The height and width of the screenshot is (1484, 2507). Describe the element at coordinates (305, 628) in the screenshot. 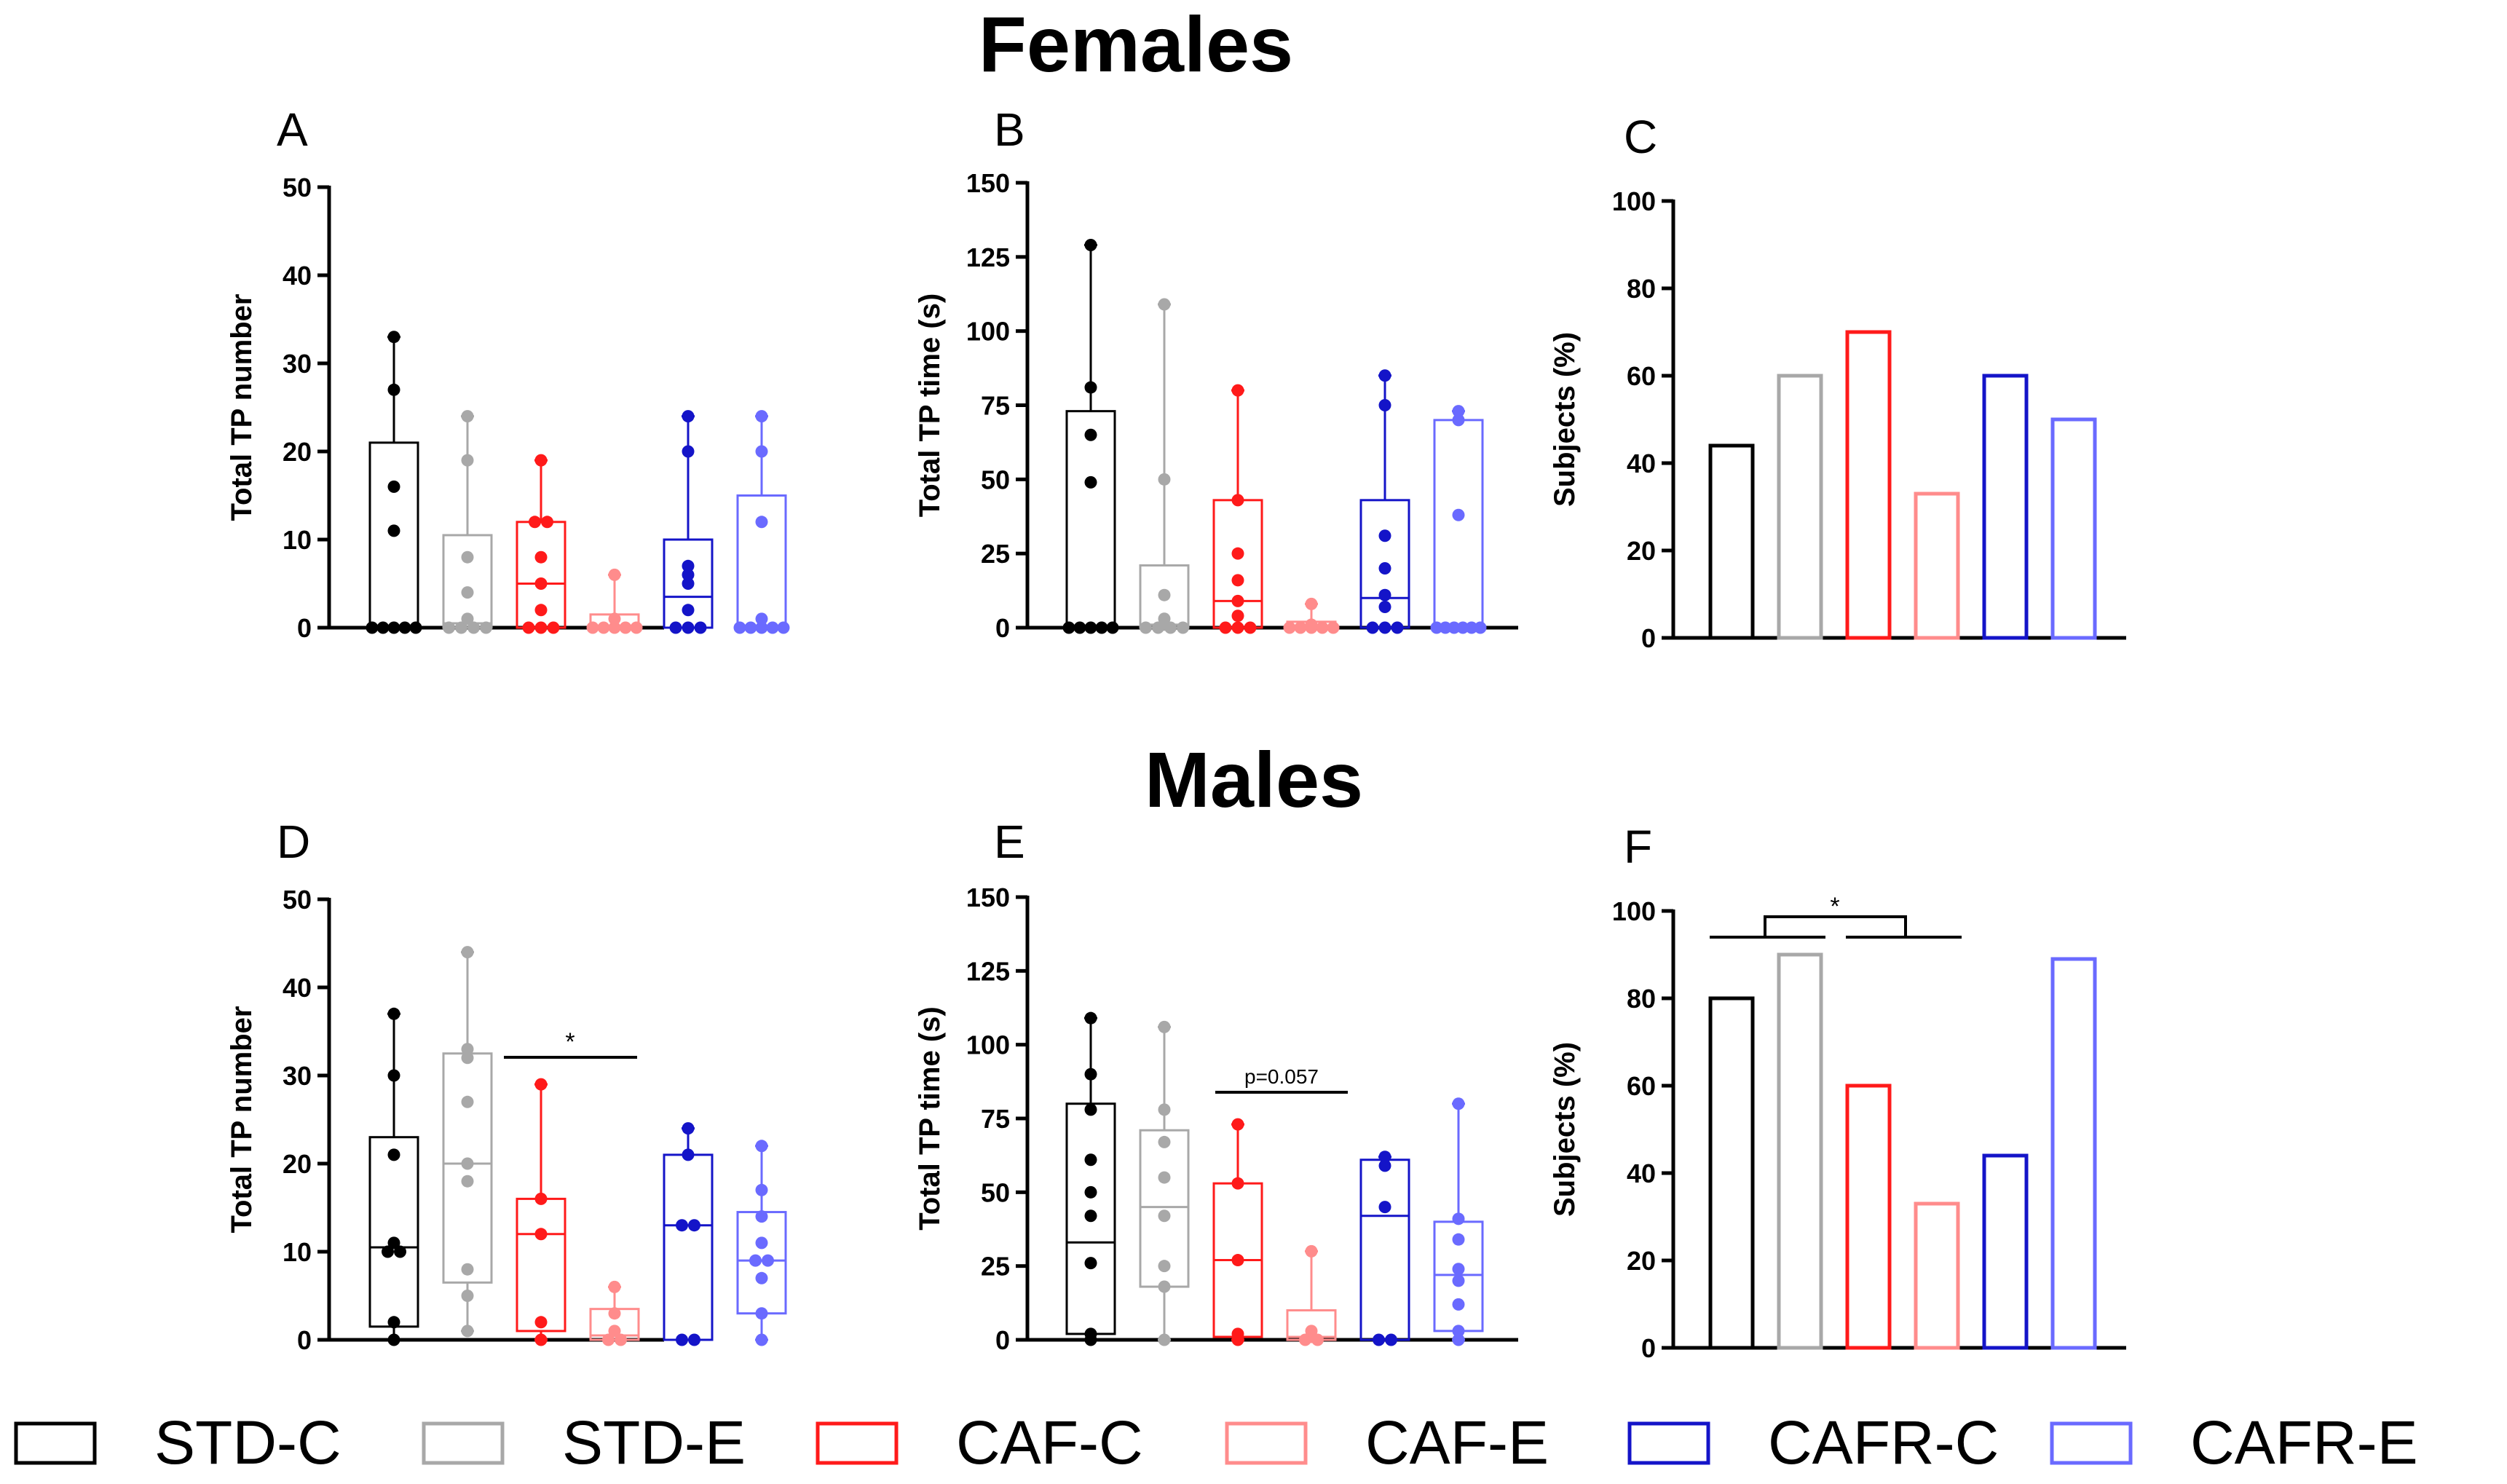

I see `panel-a-tick-label: 0` at that location.